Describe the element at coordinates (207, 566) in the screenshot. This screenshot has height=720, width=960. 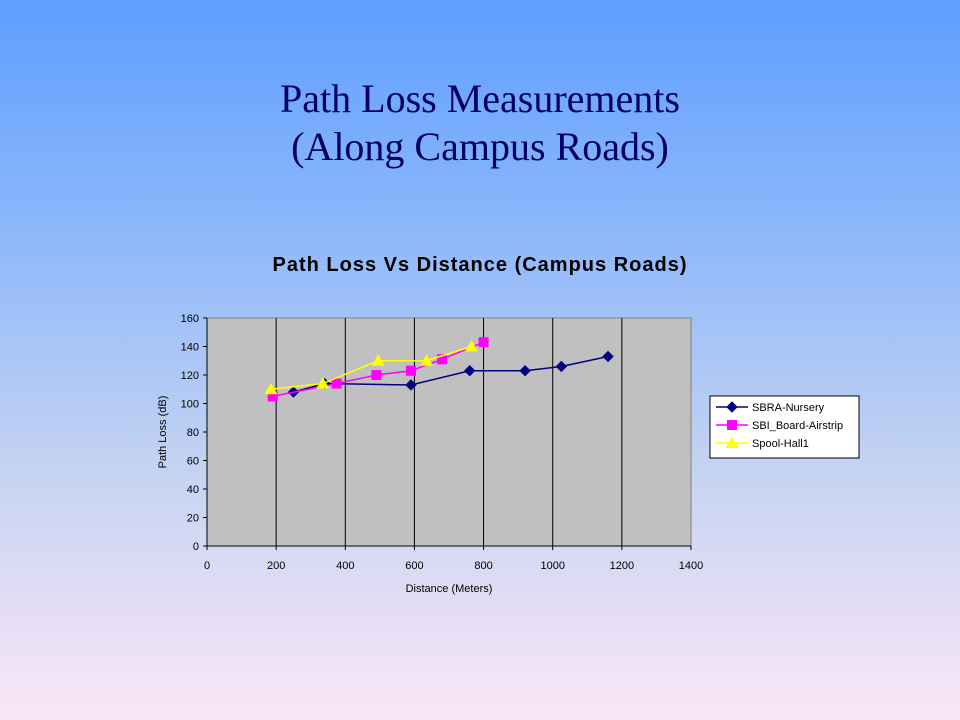
I see `x-tick-label: 0` at that location.